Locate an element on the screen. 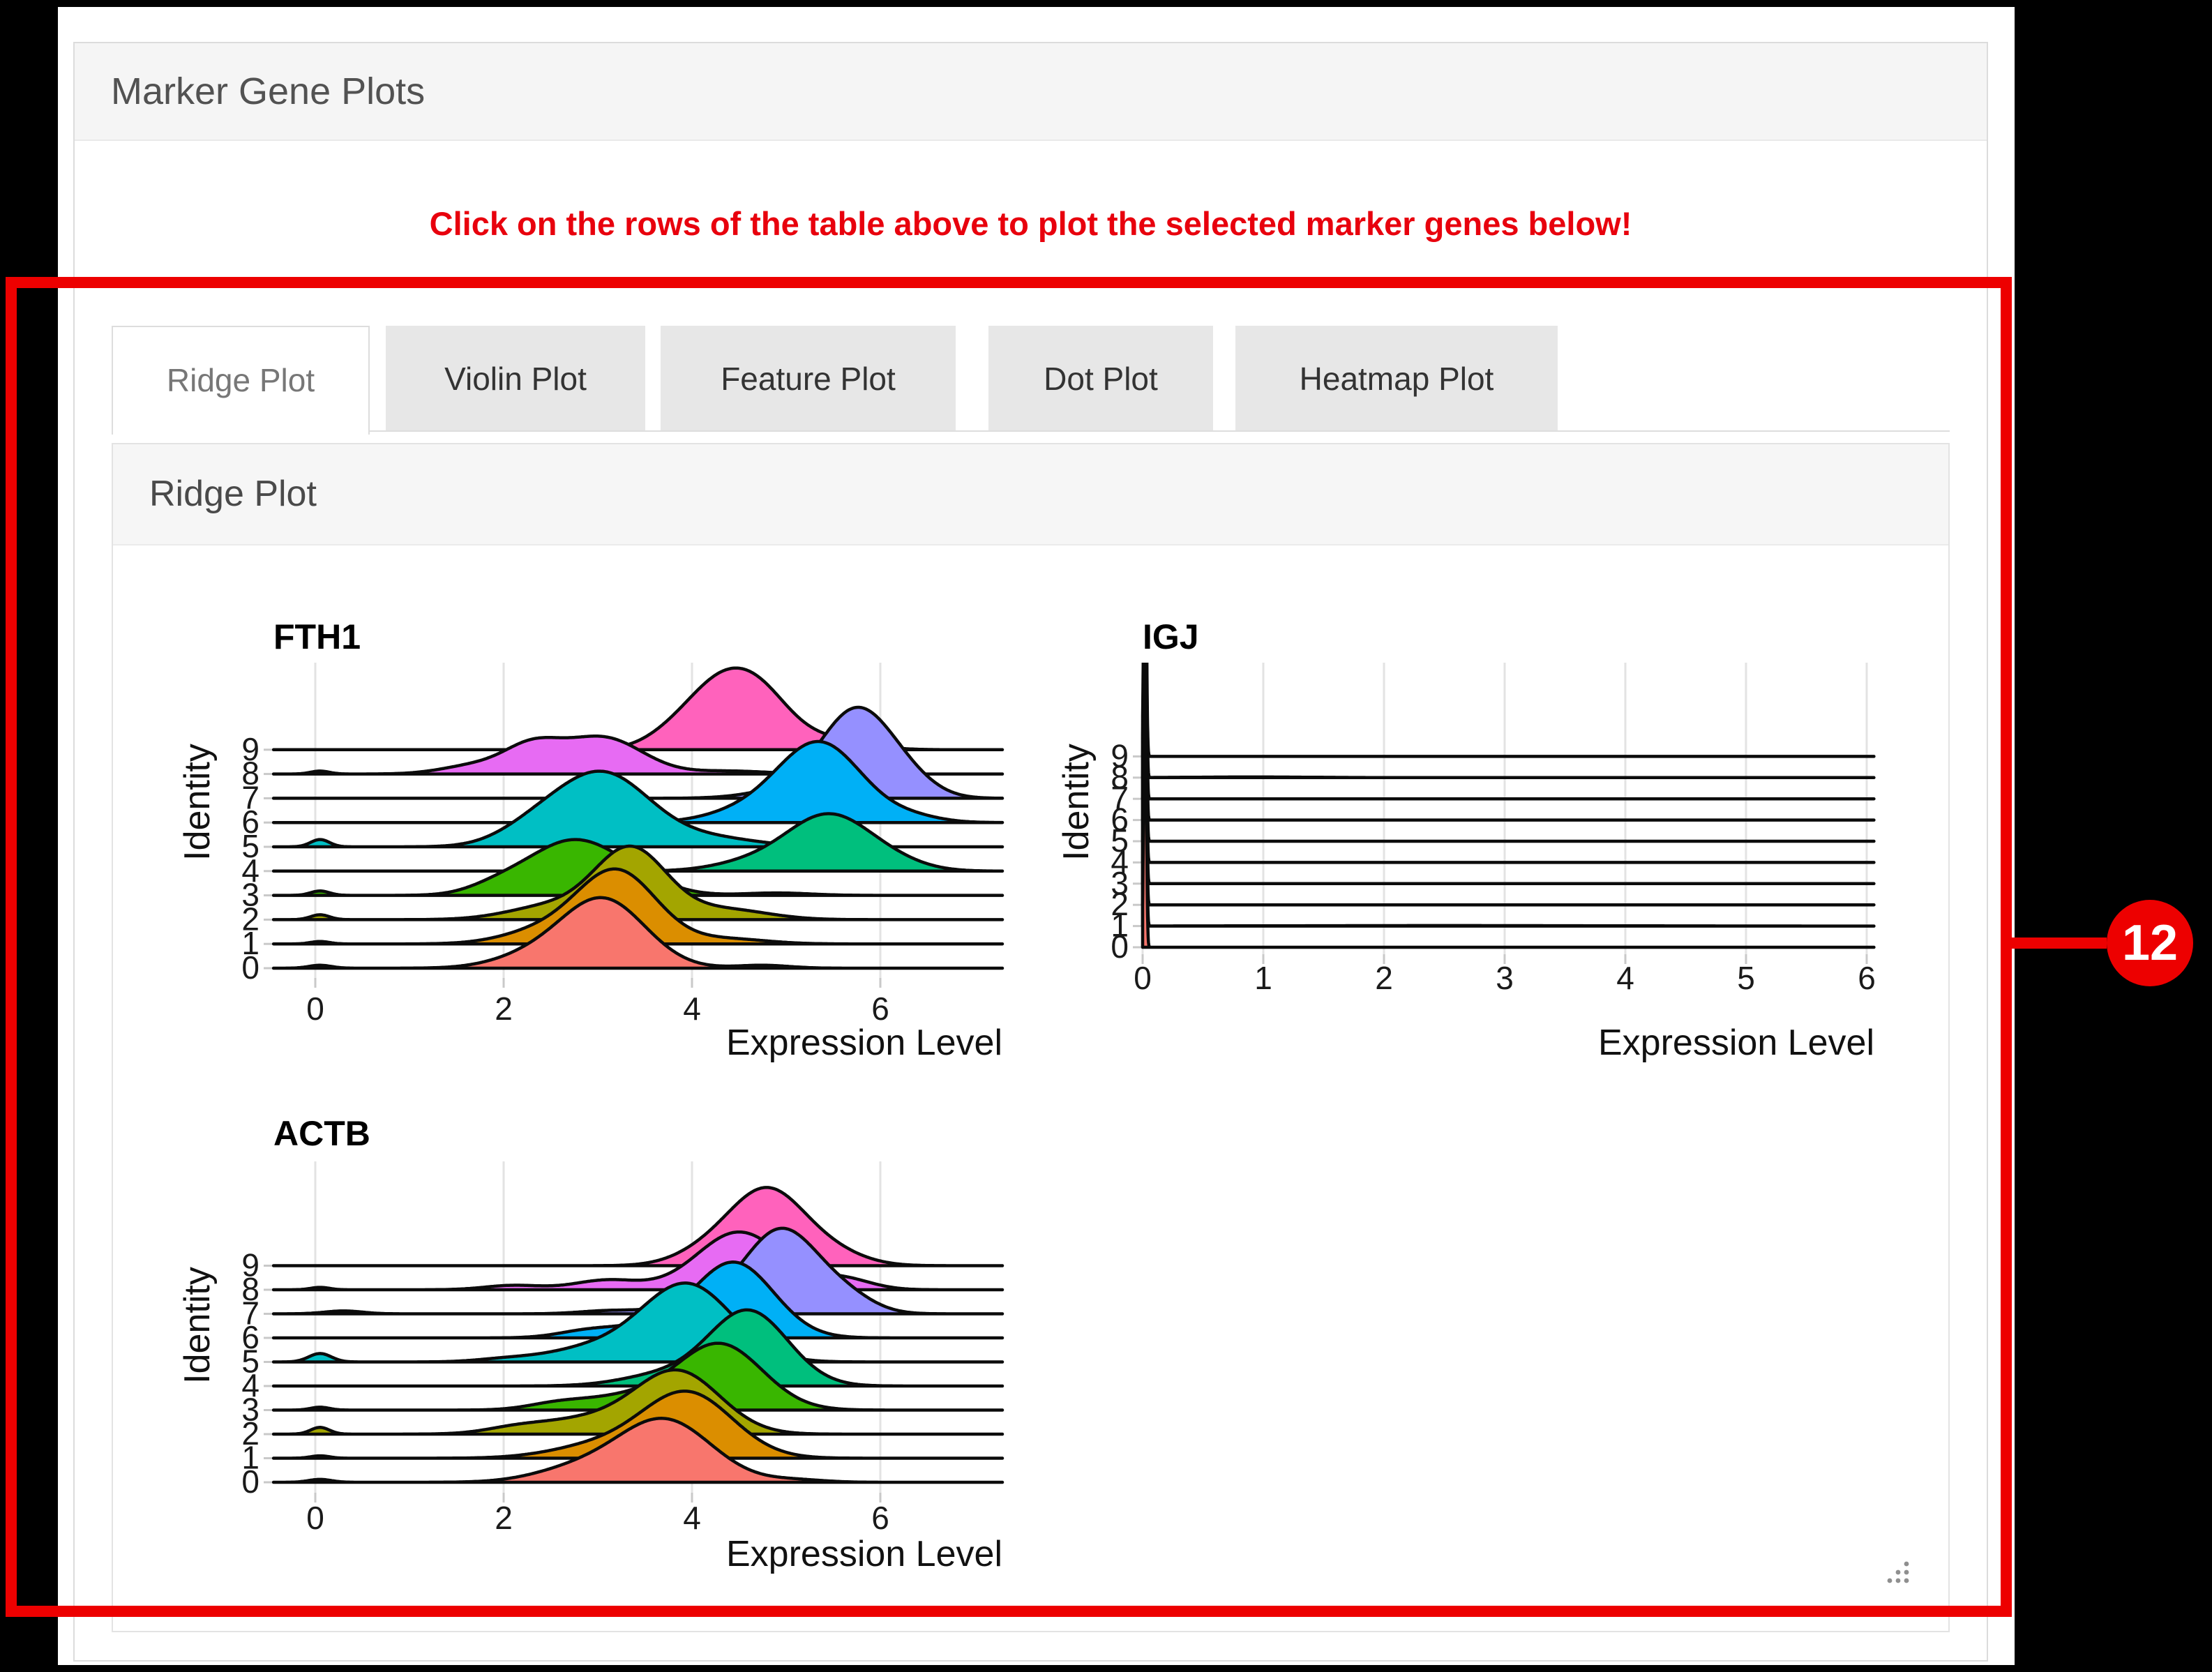 This screenshot has height=1672, width=2212. tab-violin-plot-label: Violin Plot is located at coordinates (515, 379).